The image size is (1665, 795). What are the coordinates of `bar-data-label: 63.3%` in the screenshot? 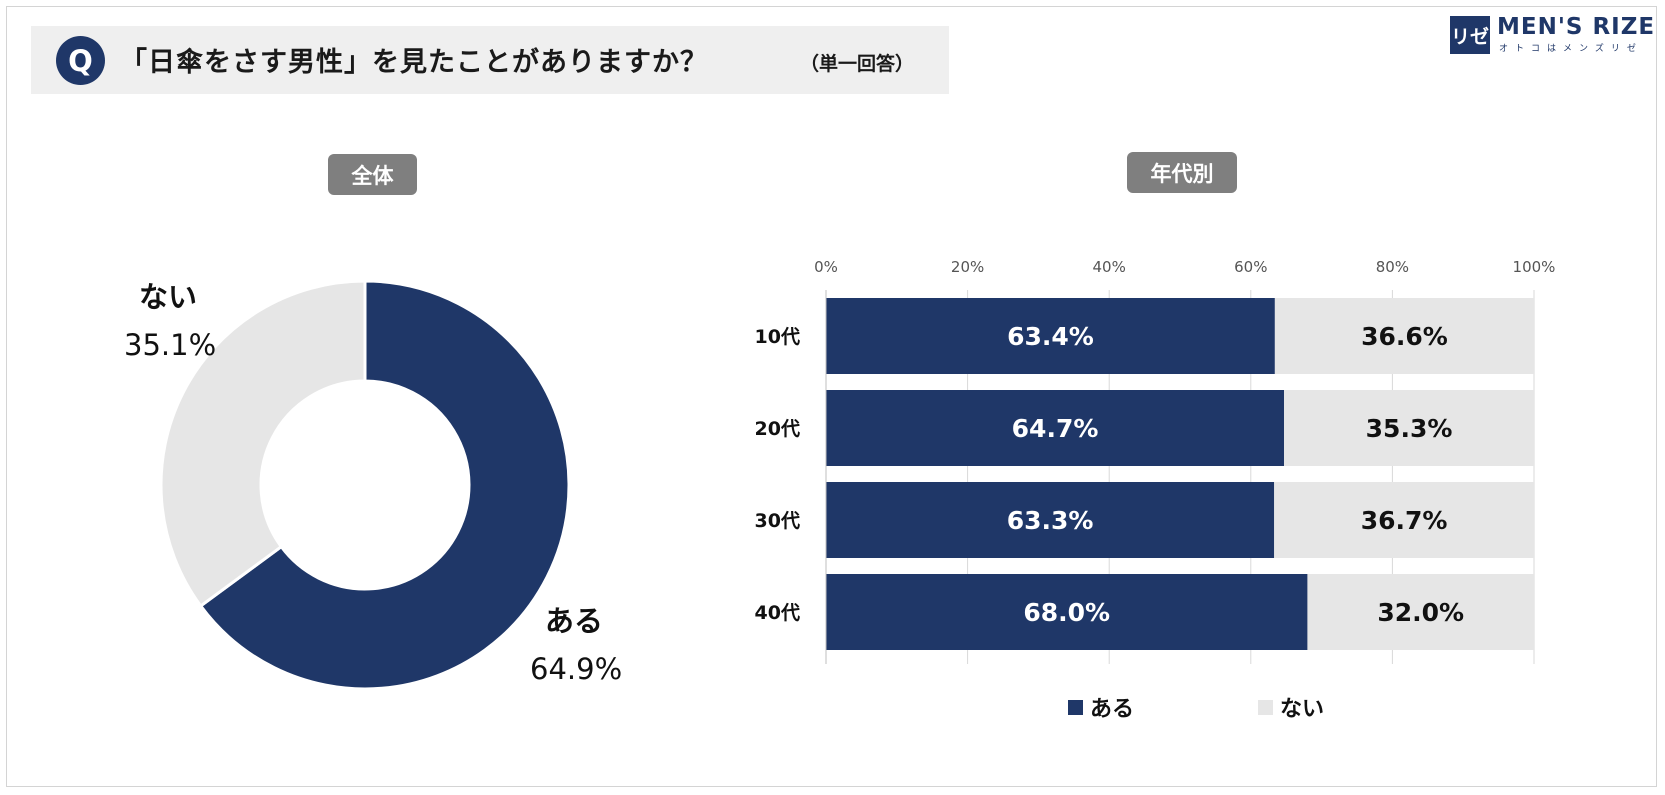 It's located at (1050, 520).